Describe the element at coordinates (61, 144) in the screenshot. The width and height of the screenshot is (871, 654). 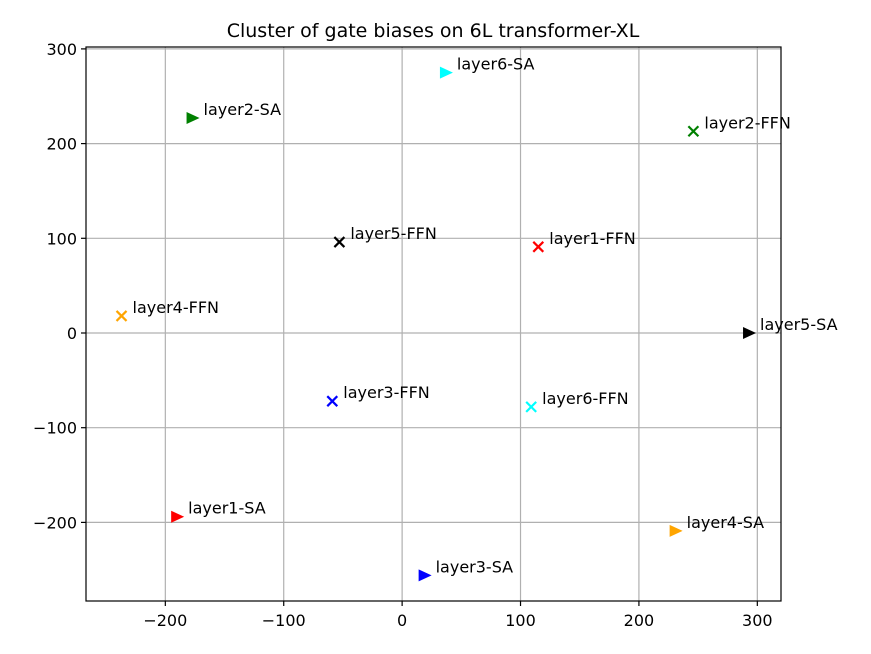
I see `y-tick-label: 200` at that location.